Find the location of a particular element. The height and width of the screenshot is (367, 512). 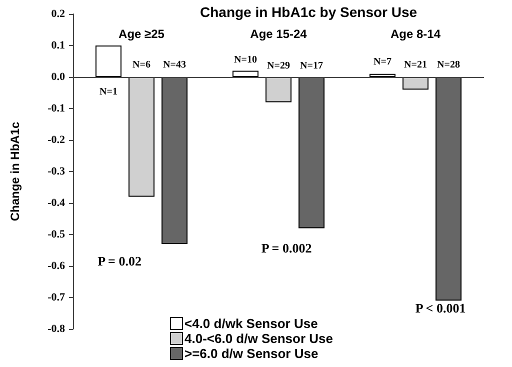

annotation: N=21 is located at coordinates (415, 65).